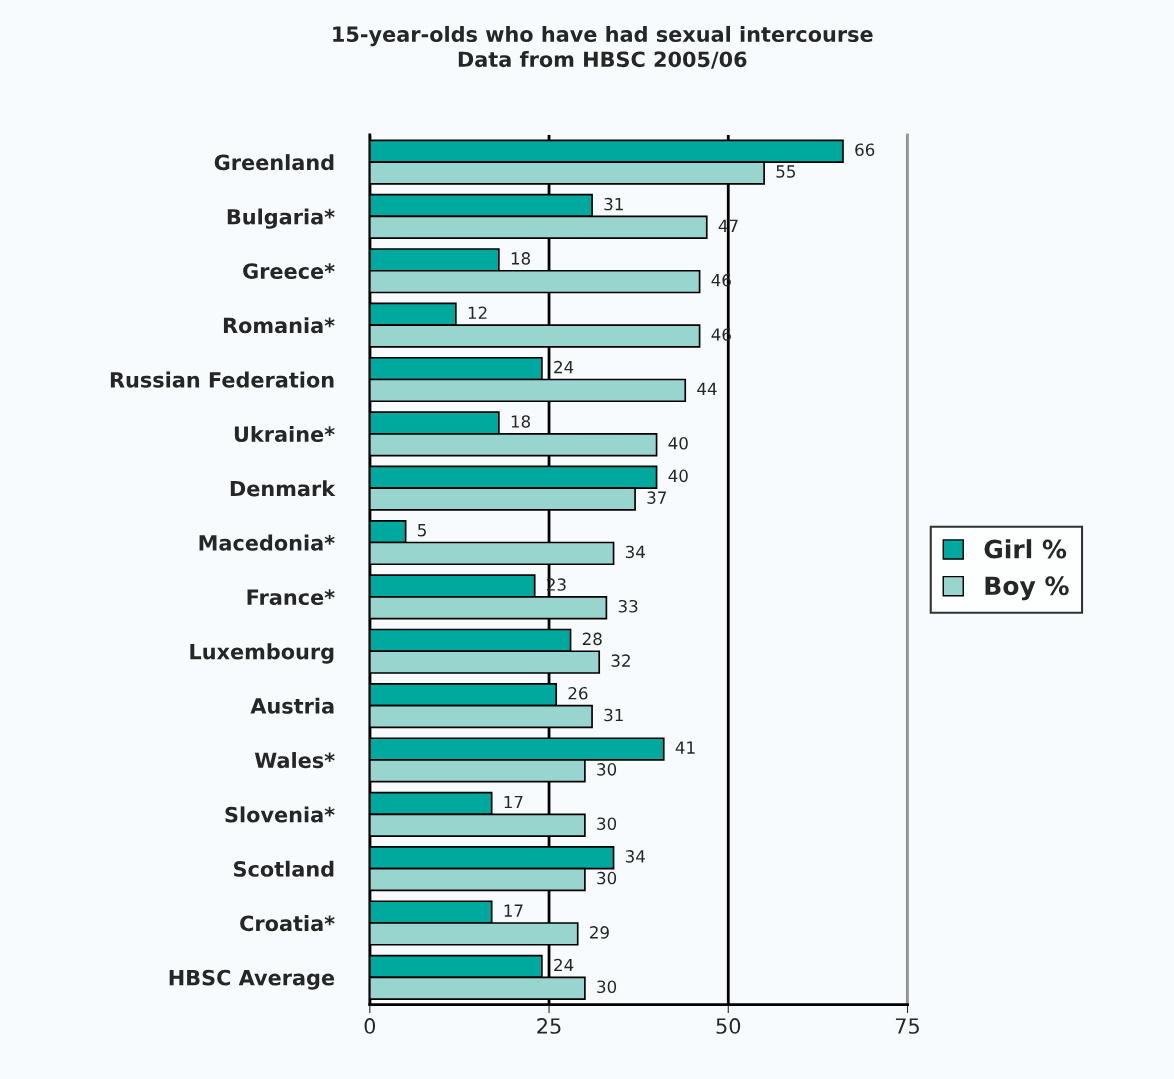  What do you see at coordinates (620, 660) in the screenshot?
I see `data-label: 32` at bounding box center [620, 660].